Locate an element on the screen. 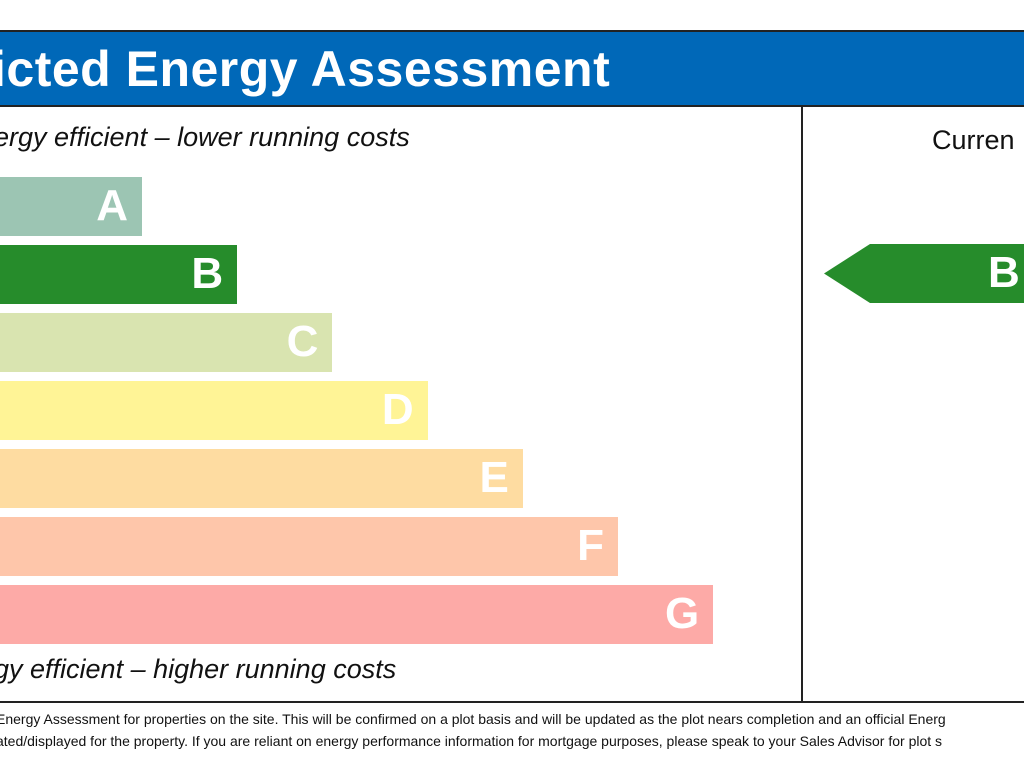  rating-bar-d: D is located at coordinates (214, 410).